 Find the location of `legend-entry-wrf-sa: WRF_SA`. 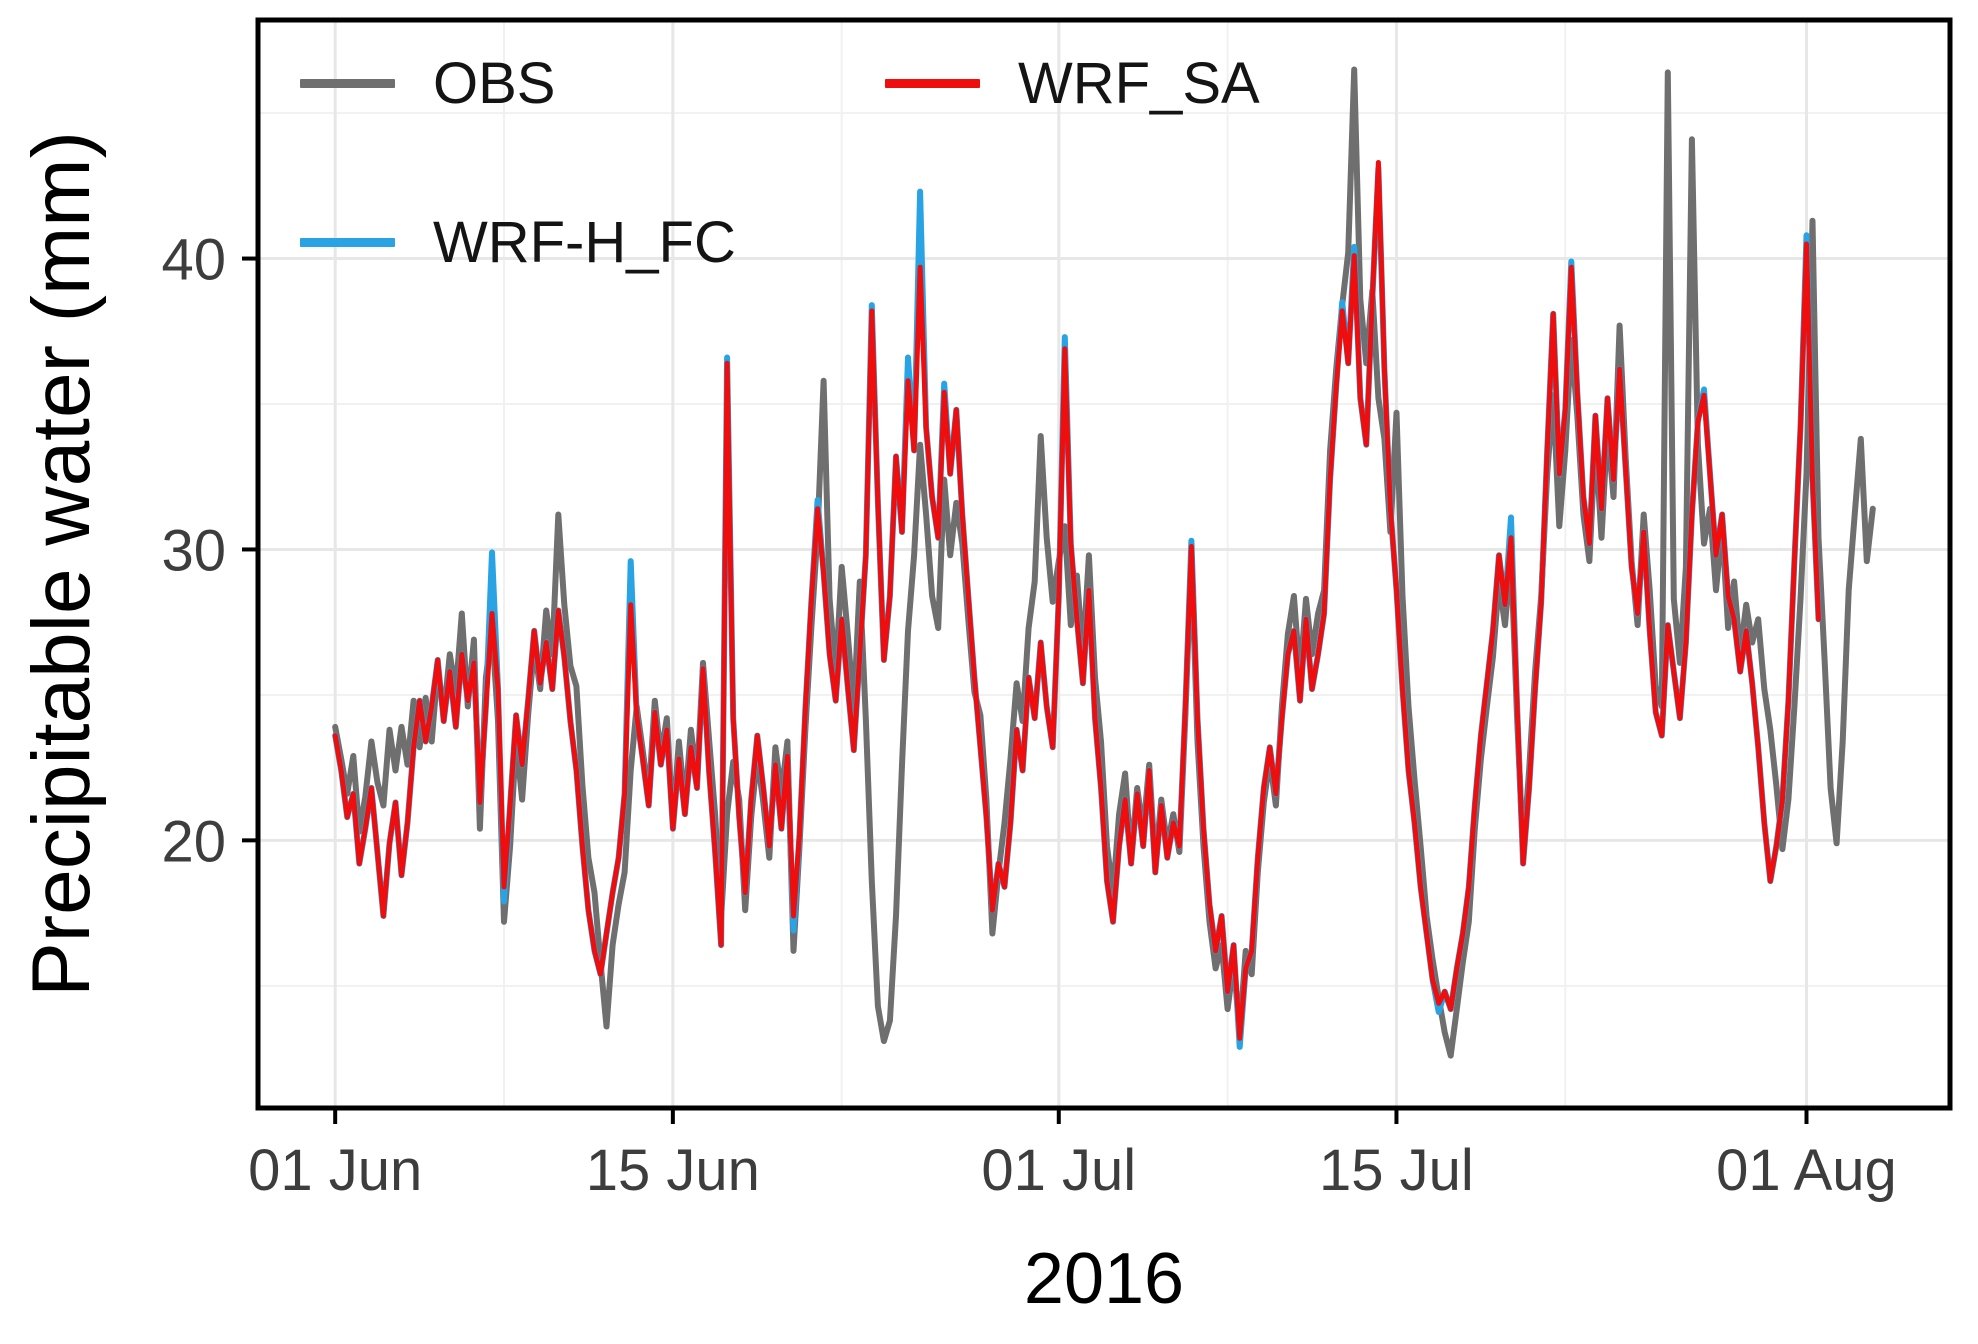

legend-entry-wrf-sa: WRF_SA is located at coordinates (1072, 83).